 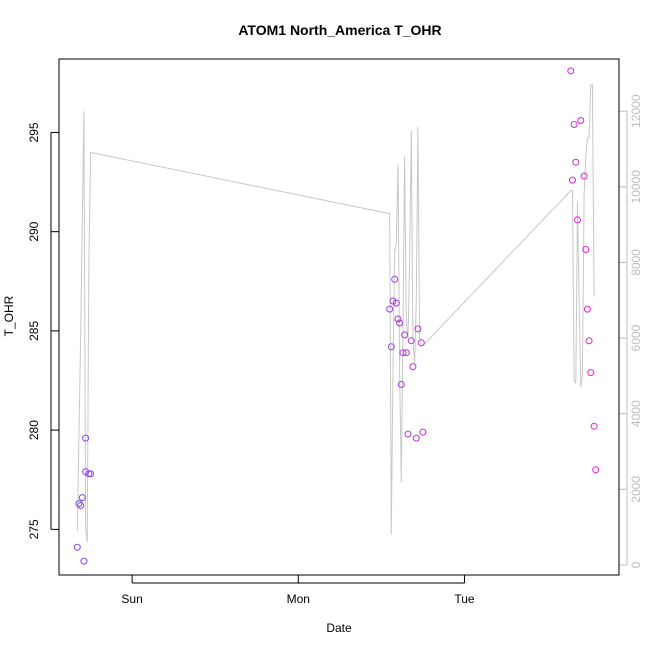 I want to click on y2-tick-label: 2000, so click(x=636, y=489).